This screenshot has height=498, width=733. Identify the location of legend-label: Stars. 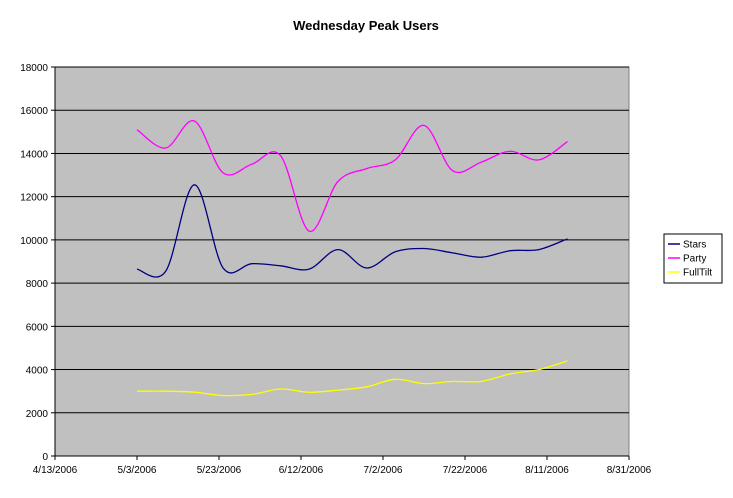
(694, 245).